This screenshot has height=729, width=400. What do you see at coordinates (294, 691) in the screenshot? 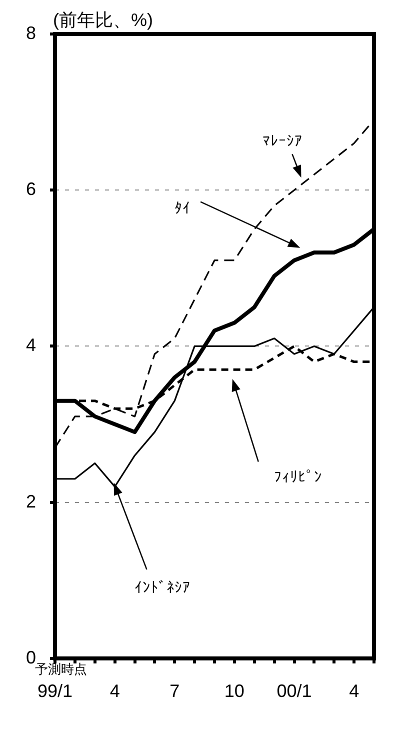
I see `x-tick-label: 00/1` at bounding box center [294, 691].